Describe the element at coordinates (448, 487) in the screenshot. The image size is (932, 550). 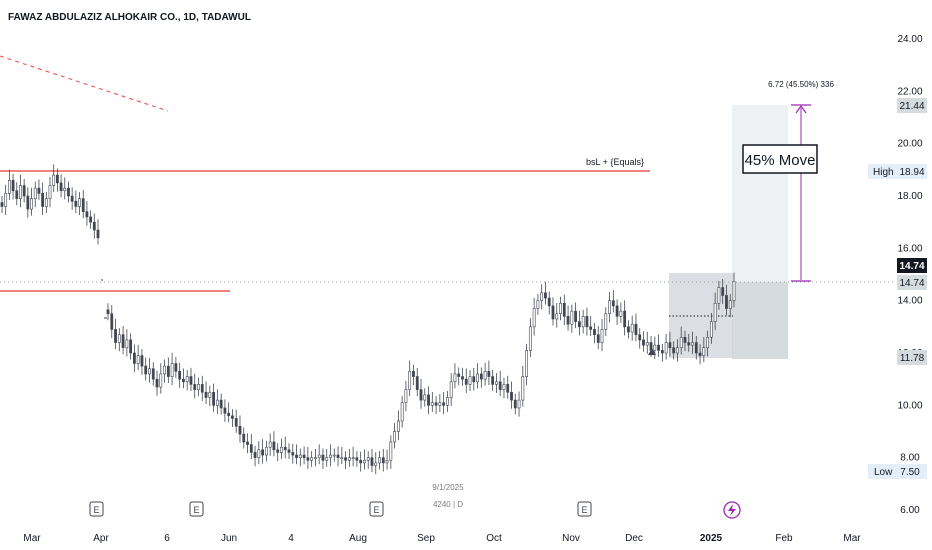
I see `cursor-date: 9/1/2025` at that location.